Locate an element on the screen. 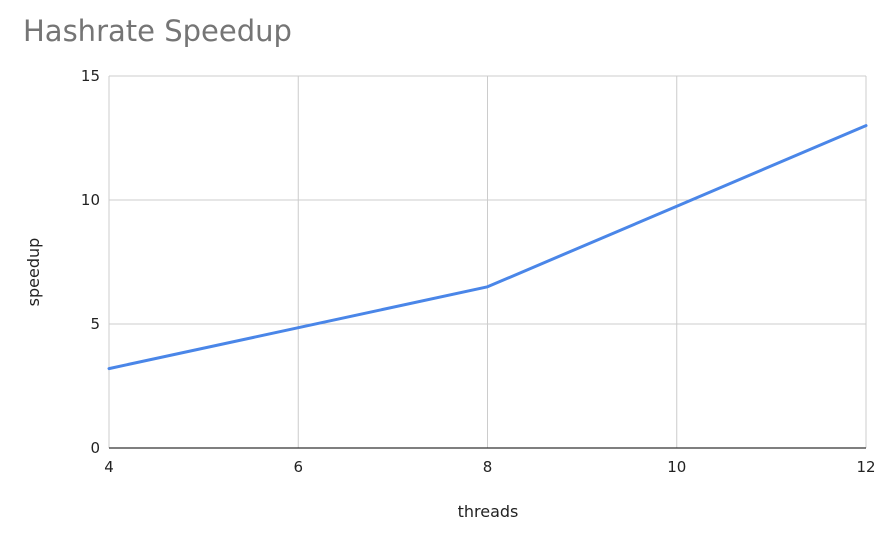 The width and height of the screenshot is (885, 537). y-tick-label: 15 is located at coordinates (90, 76).